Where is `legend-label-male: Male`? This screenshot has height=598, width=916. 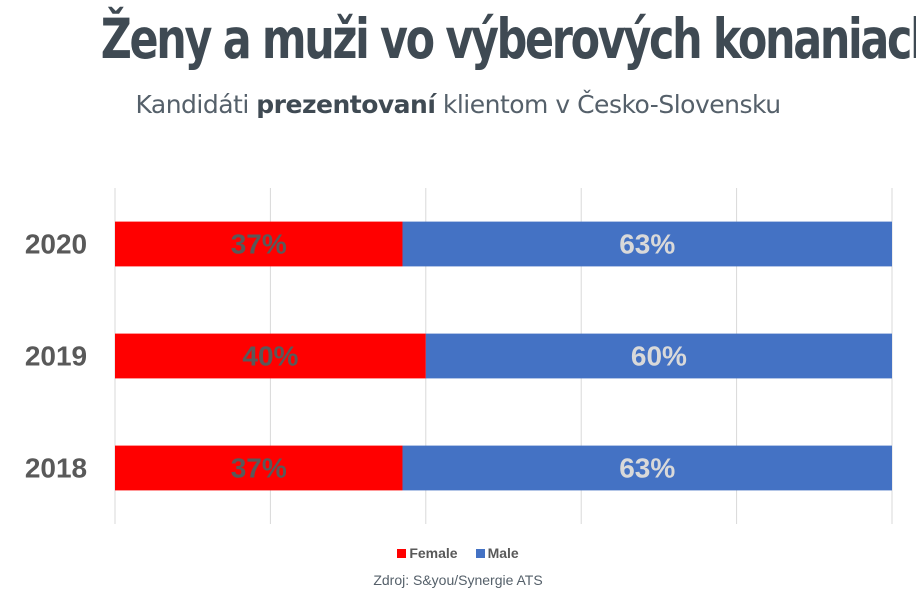 legend-label-male: Male is located at coordinates (503, 553).